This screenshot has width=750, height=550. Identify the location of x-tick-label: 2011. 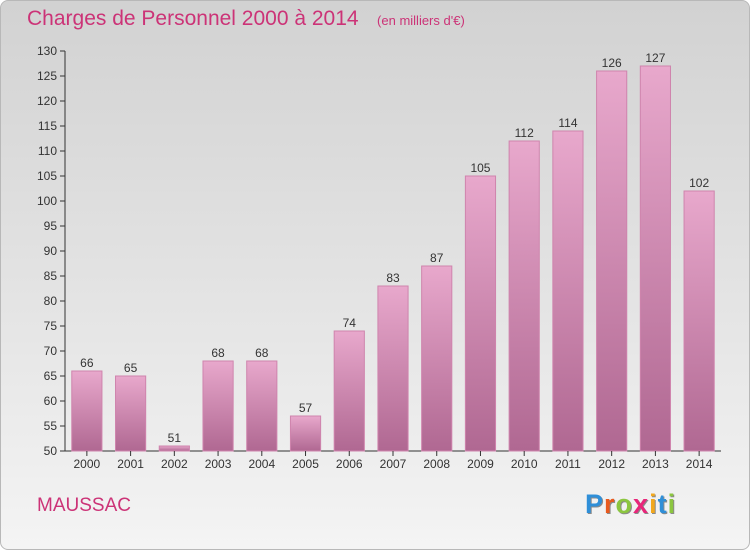
(568, 464).